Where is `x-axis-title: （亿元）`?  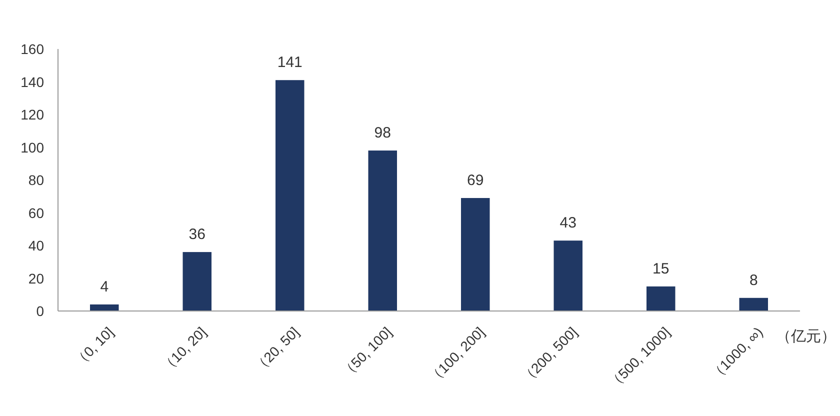
x-axis-title: （亿元） is located at coordinates (806, 336).